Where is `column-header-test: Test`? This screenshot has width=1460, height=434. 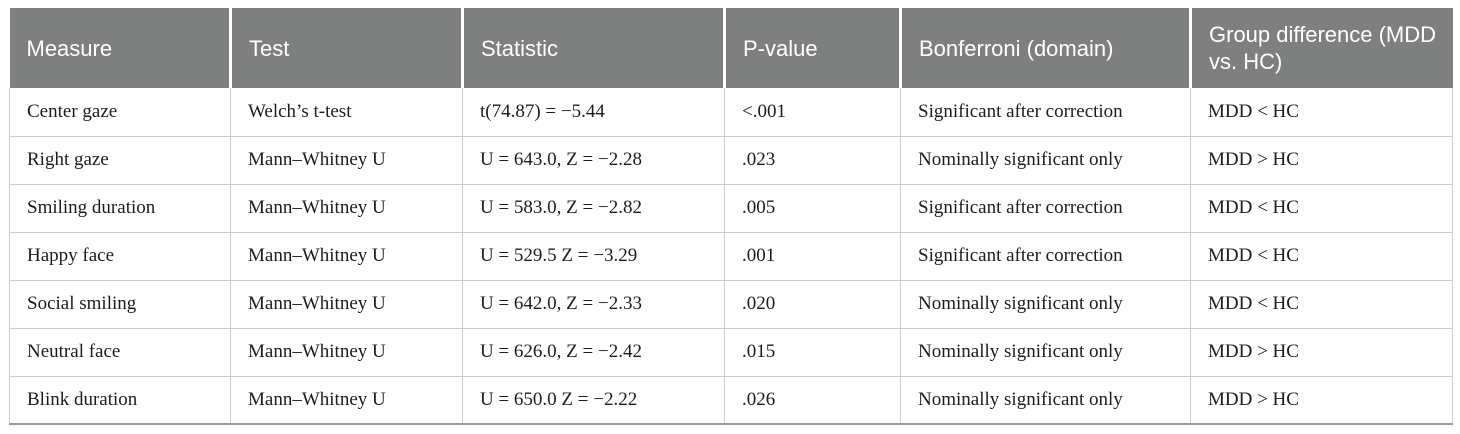 column-header-test: Test is located at coordinates (346, 48).